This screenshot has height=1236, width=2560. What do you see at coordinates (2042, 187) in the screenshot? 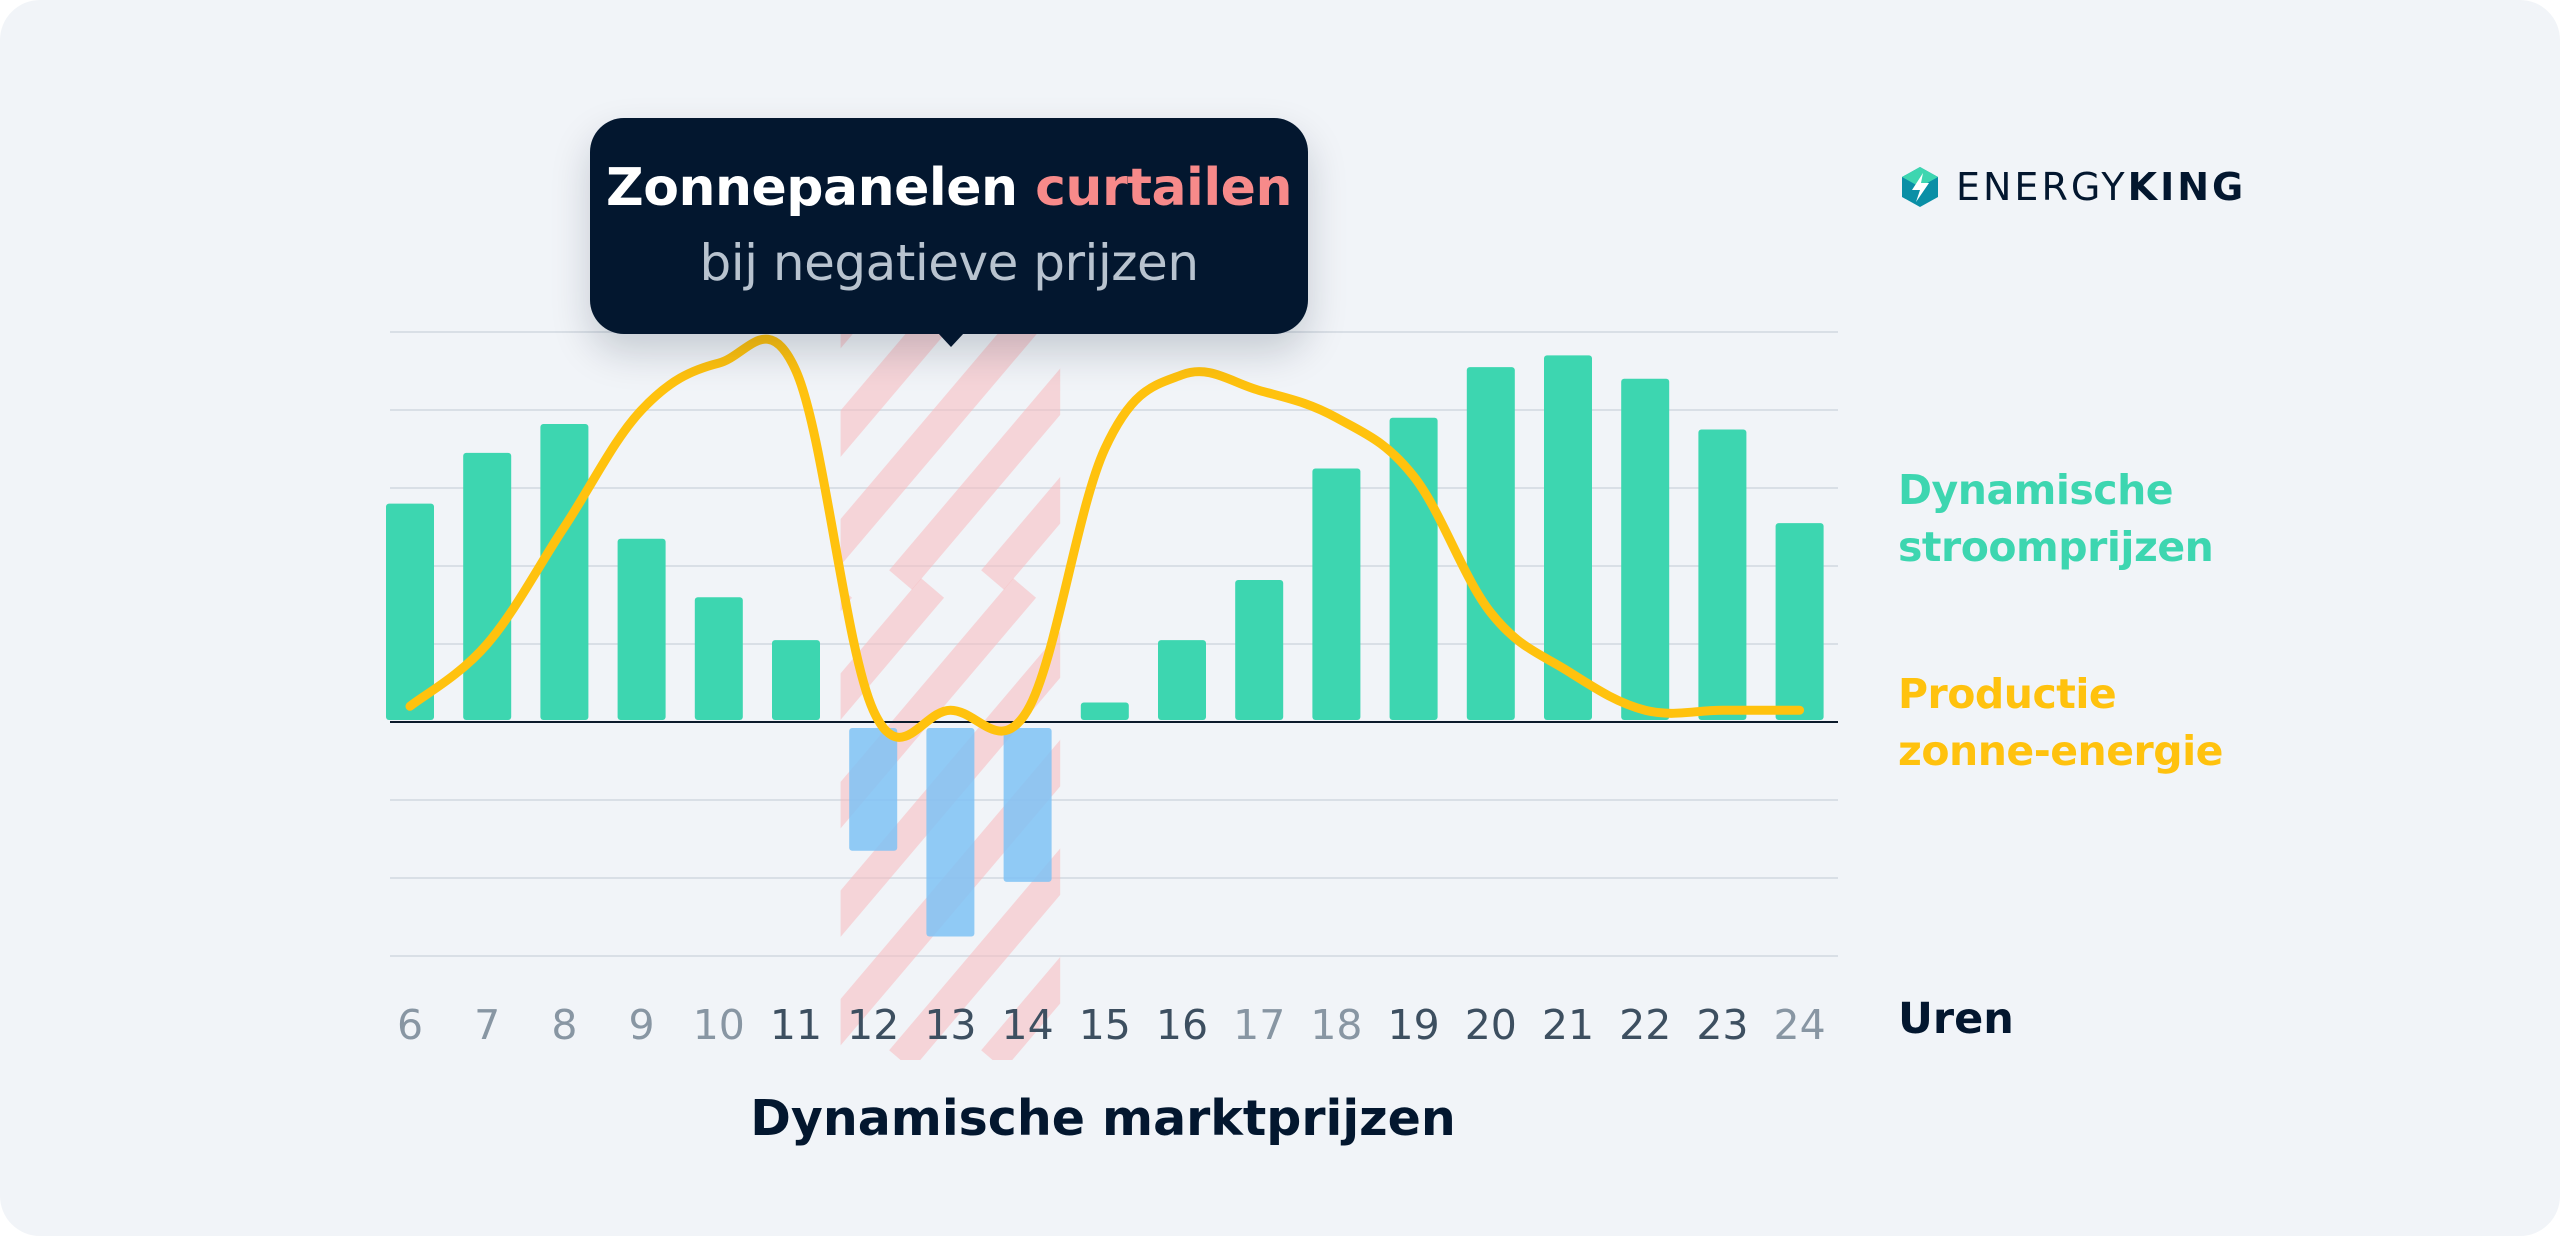
I see `brand-name-light: ENERGY` at bounding box center [2042, 187].